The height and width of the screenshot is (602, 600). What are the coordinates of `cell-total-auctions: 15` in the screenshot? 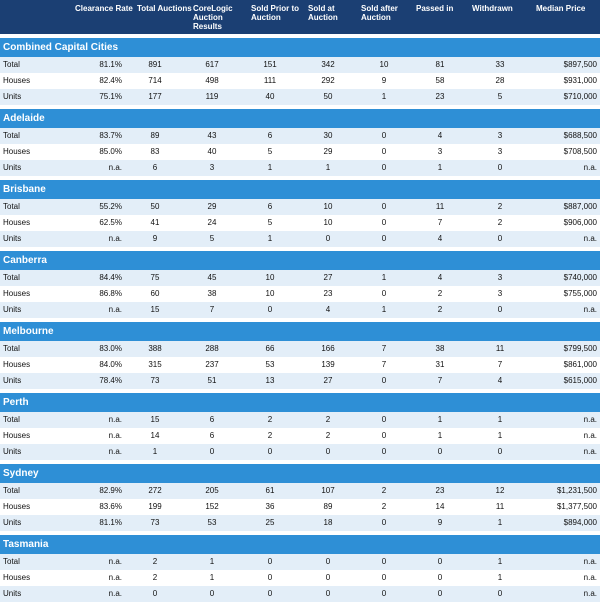 It's located at (155, 419).